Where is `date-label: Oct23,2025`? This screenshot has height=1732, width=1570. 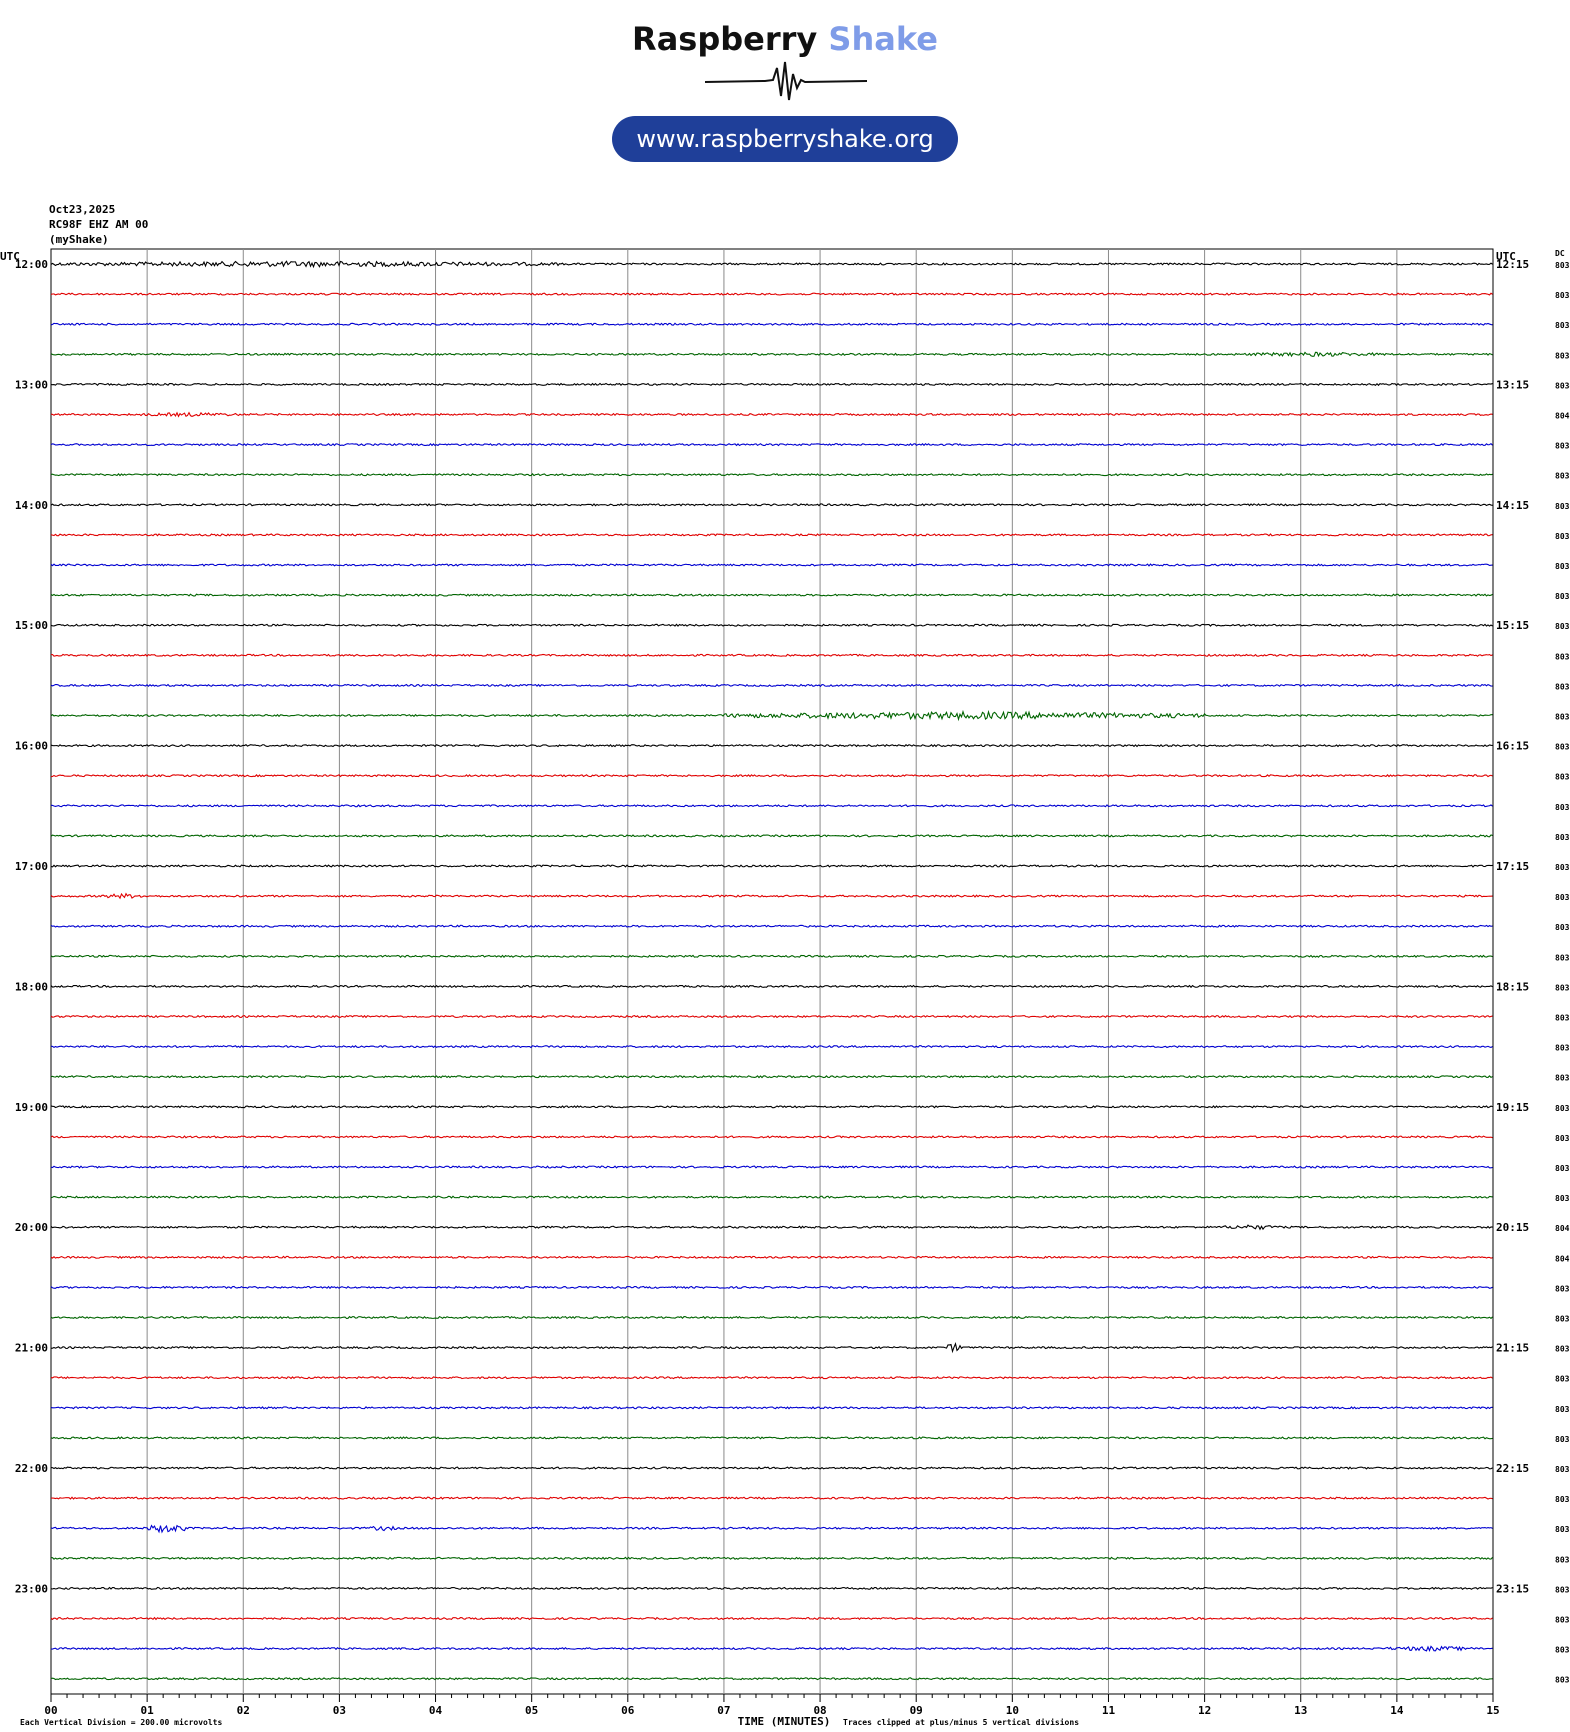 date-label: Oct23,2025 is located at coordinates (82, 209).